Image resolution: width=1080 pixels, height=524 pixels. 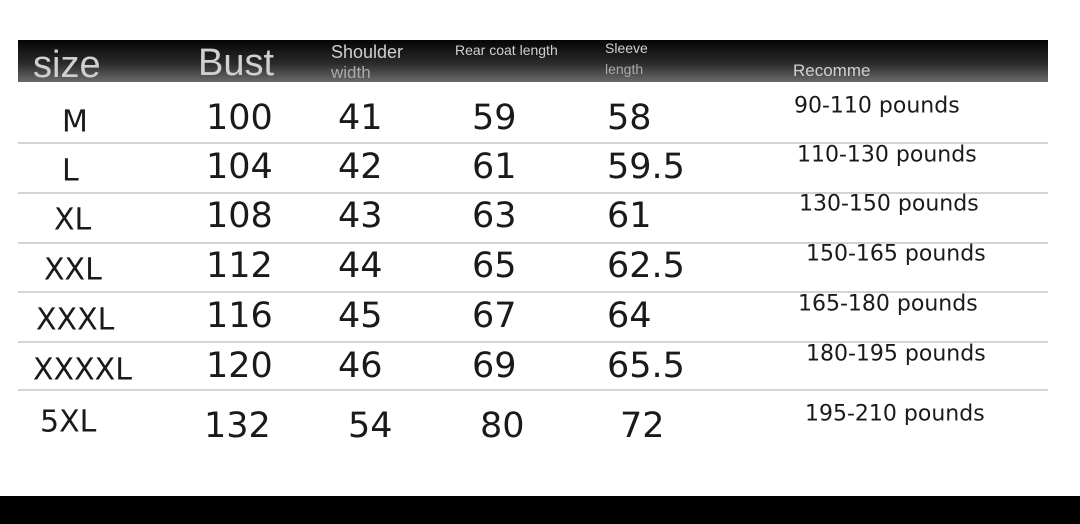 I want to click on cell-shoulder: 45, so click(x=360, y=316).